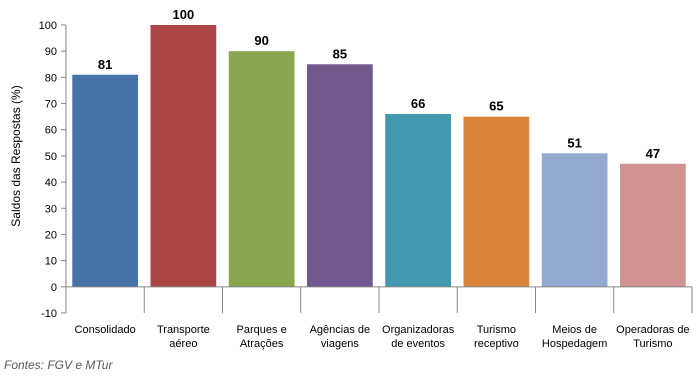  Describe the element at coordinates (496, 337) in the screenshot. I see `x-tick-label-5: Turismo receptivo` at that location.